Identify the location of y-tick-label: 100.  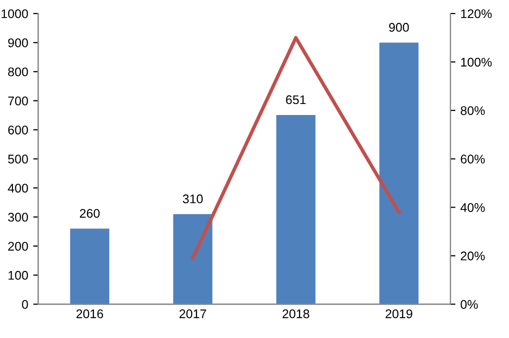
(18, 275).